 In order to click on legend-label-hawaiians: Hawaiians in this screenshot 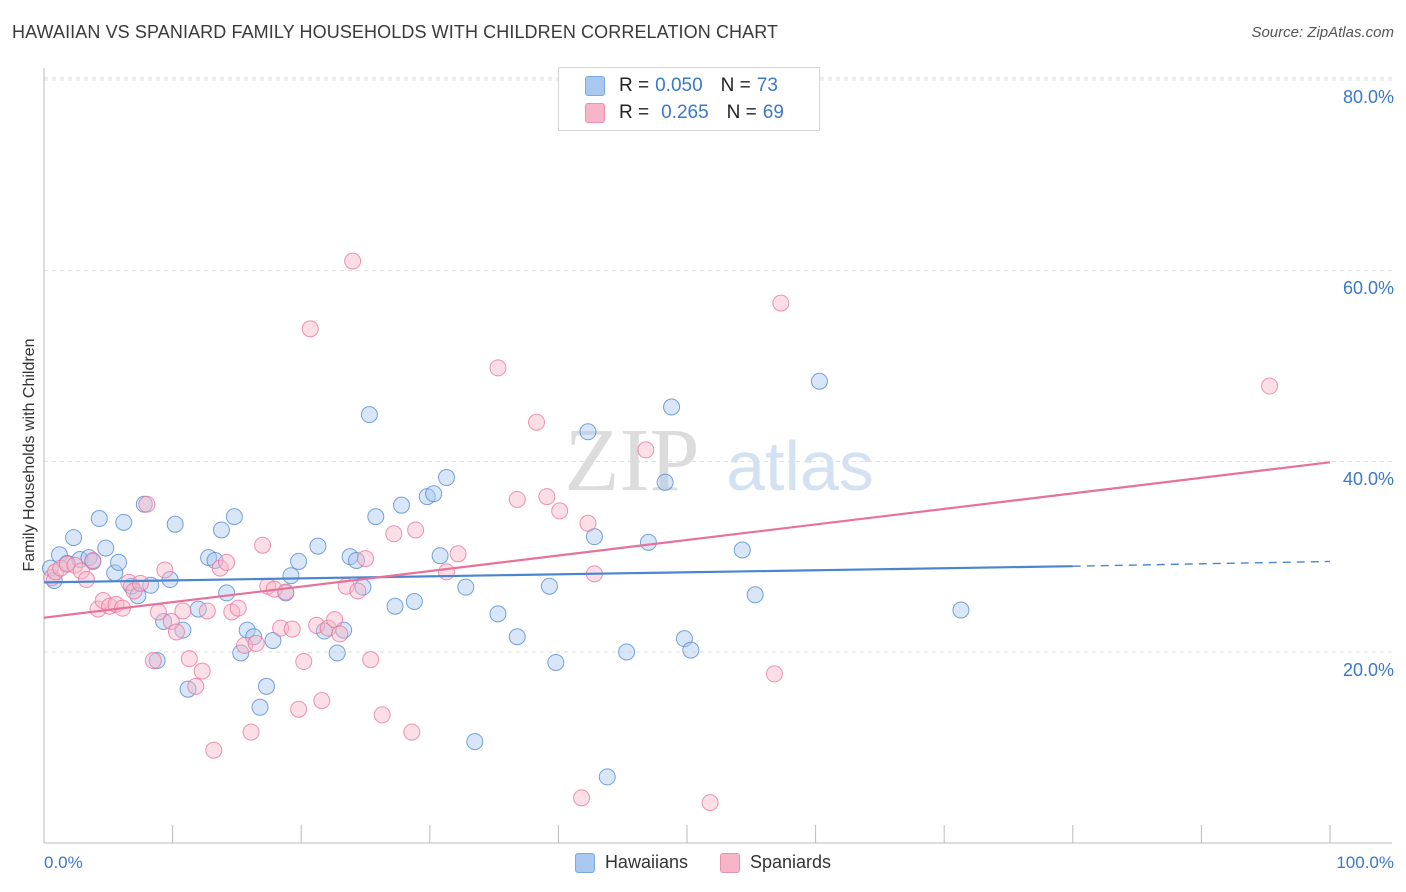, I will do `click(646, 862)`.